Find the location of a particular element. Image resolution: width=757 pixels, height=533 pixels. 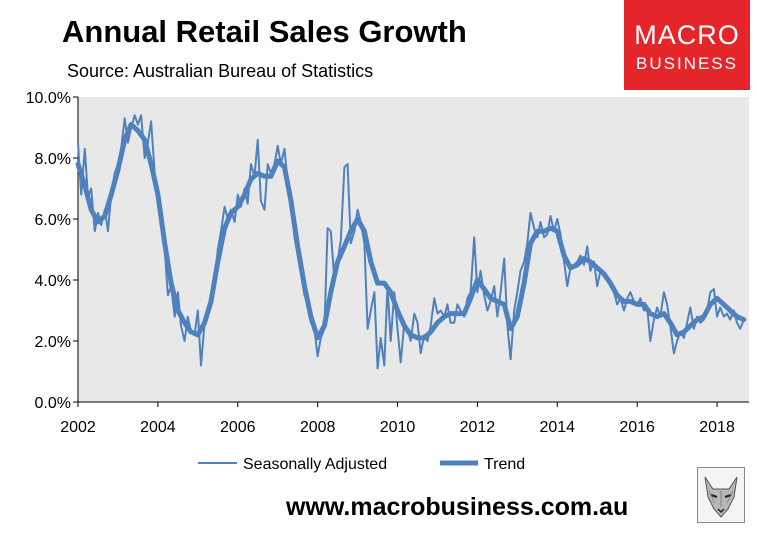

wolf-icon is located at coordinates (721, 495).